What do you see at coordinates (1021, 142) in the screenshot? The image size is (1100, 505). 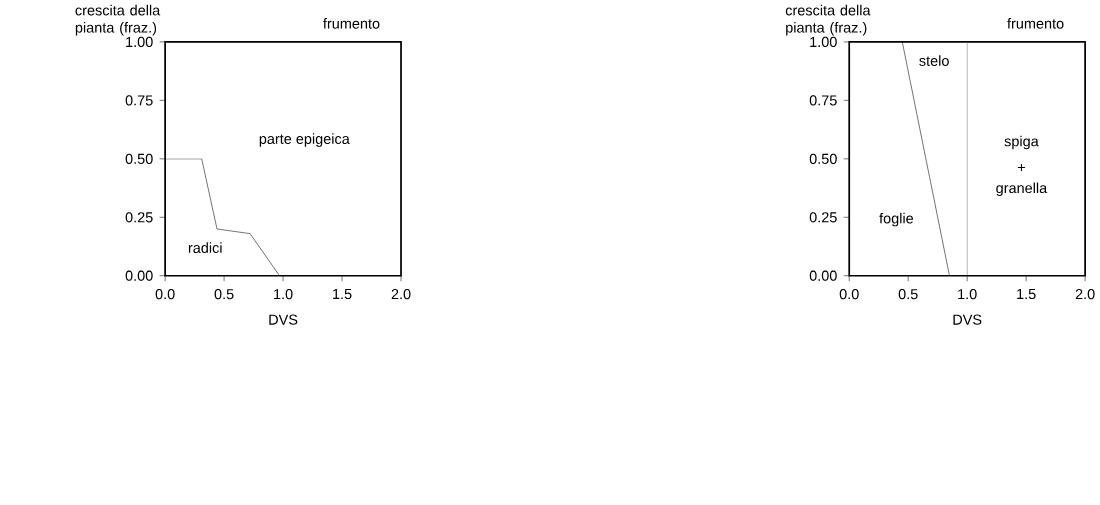 I see `annotation: spiga` at bounding box center [1021, 142].